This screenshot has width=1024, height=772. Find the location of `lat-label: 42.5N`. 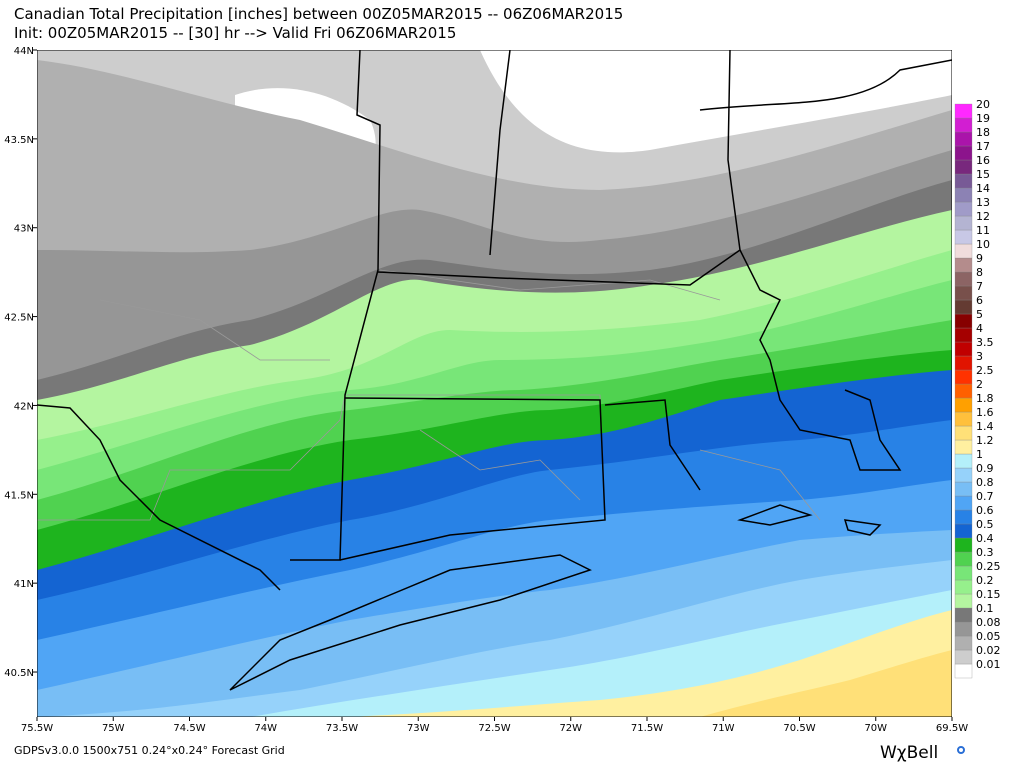

lat-label: 42.5N is located at coordinates (19, 318).